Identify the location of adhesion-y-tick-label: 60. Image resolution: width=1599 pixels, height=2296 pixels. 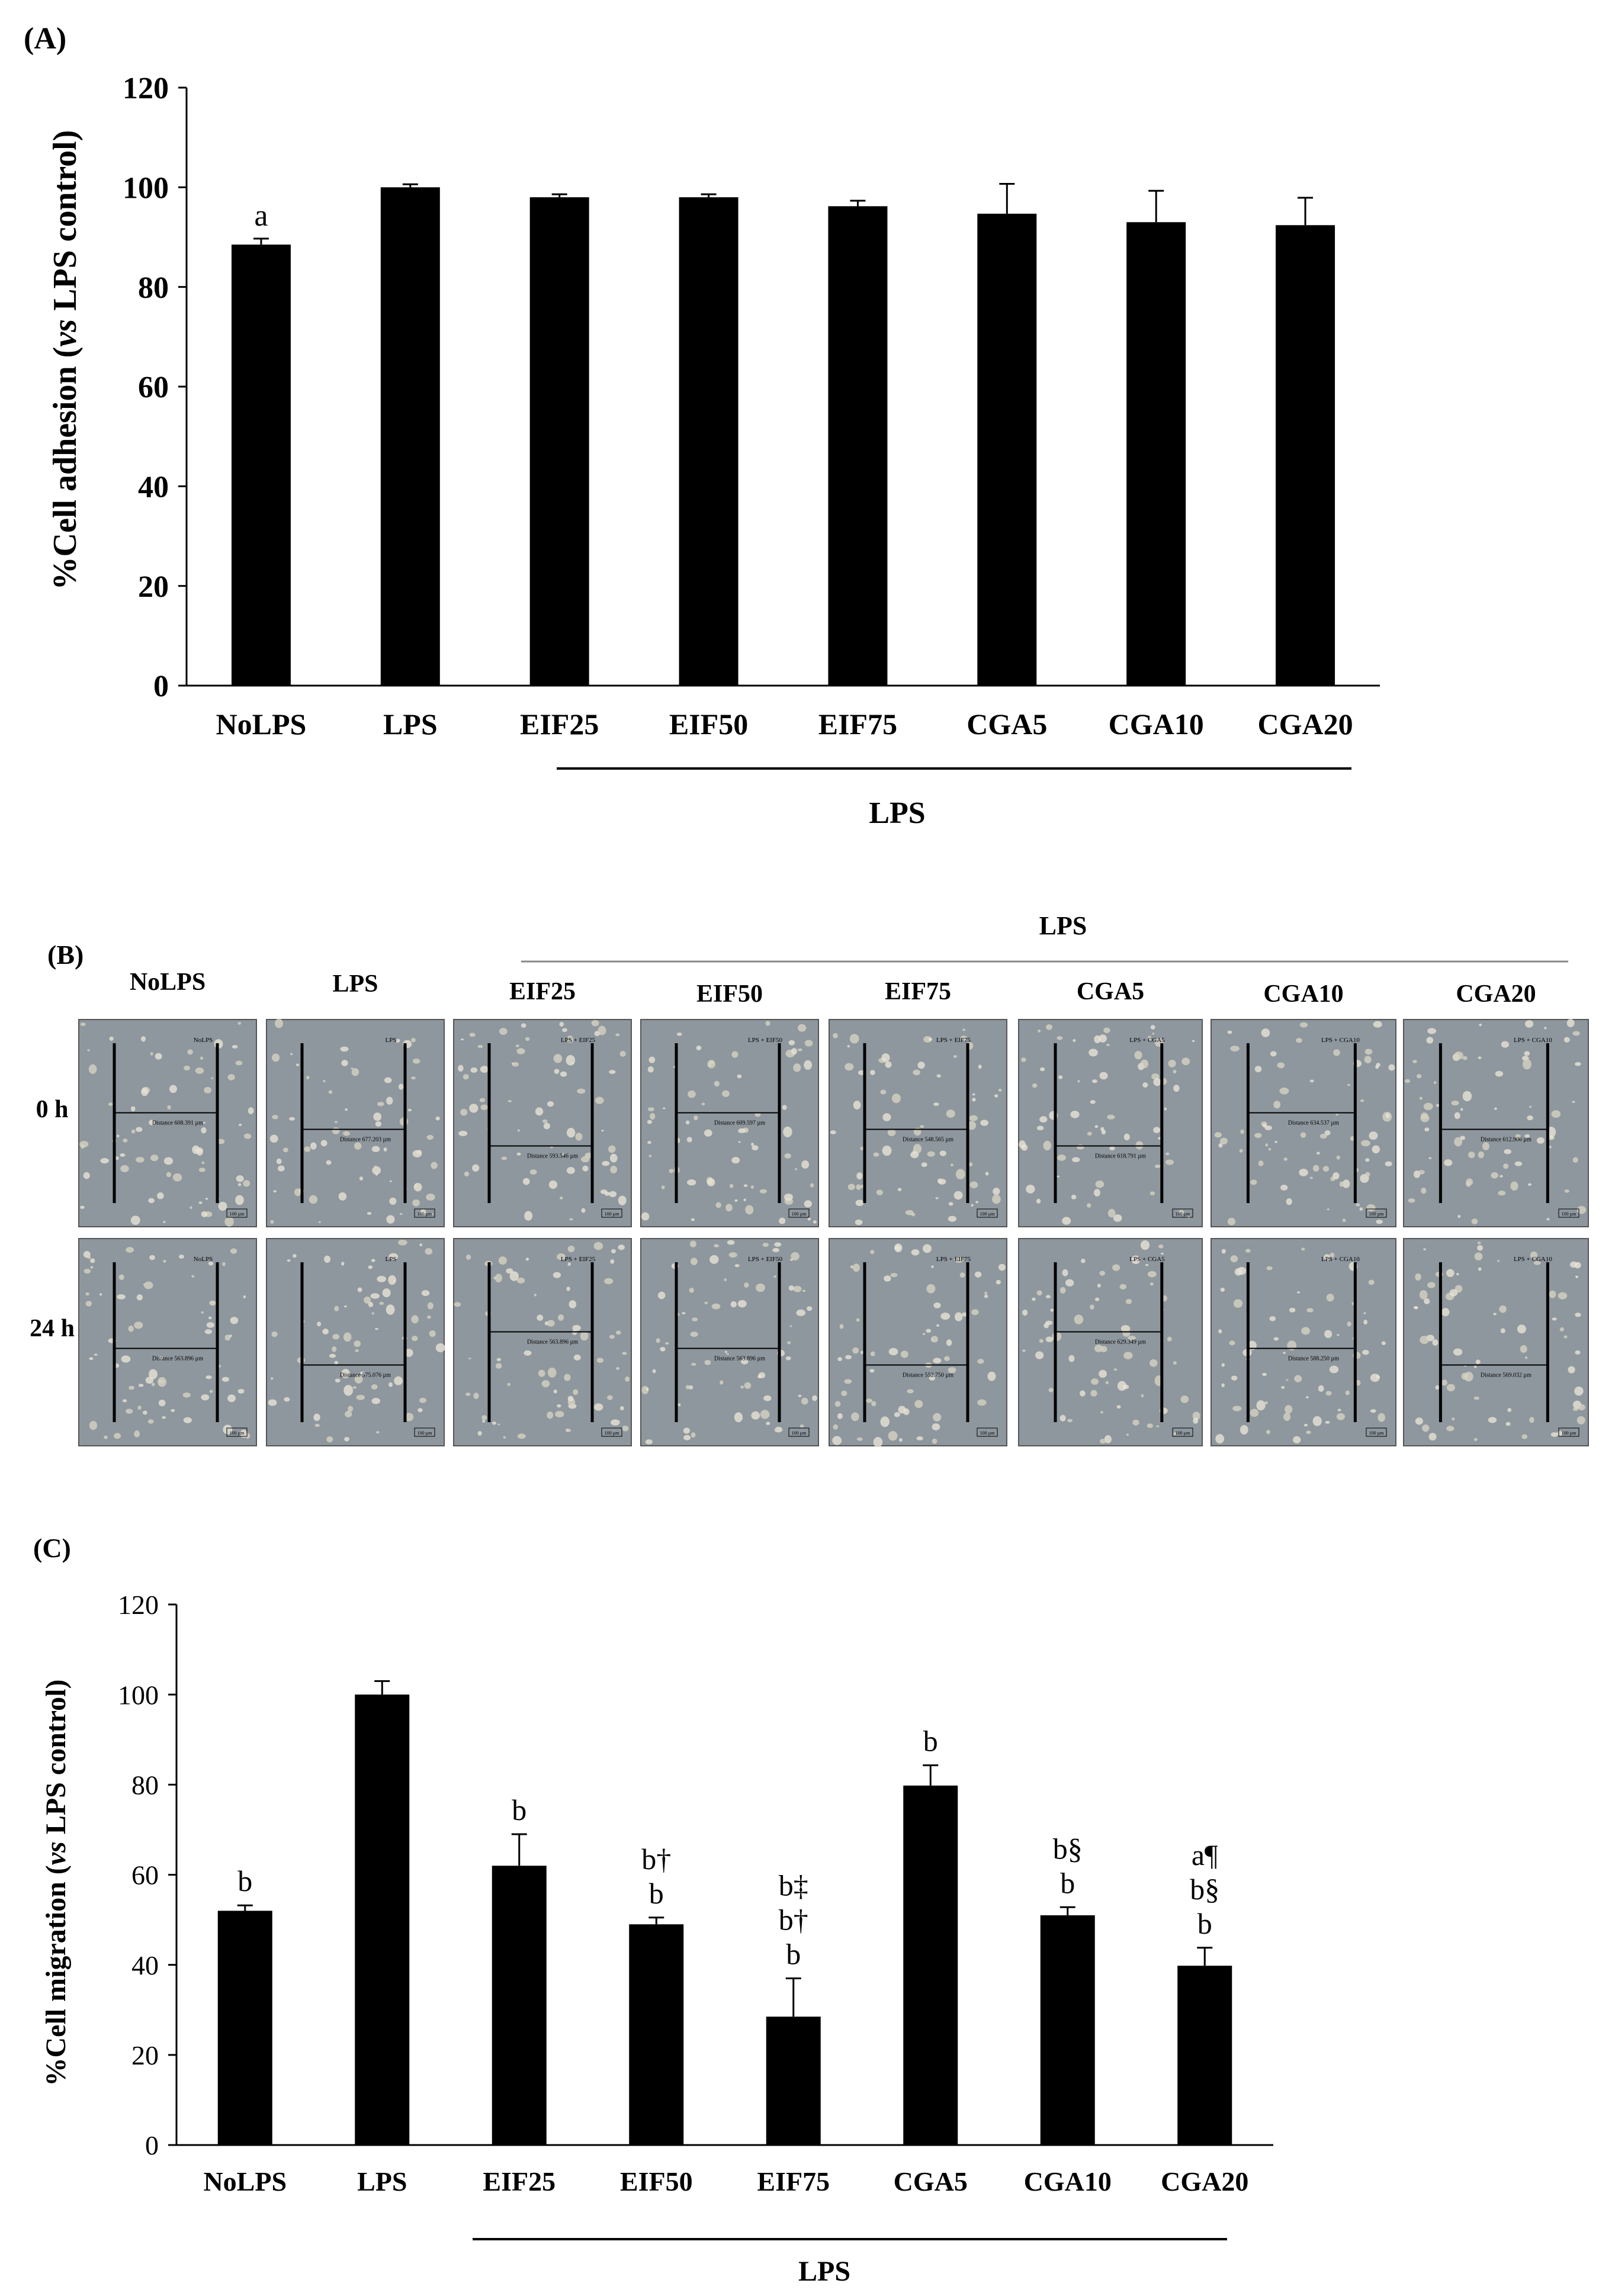
(153, 387).